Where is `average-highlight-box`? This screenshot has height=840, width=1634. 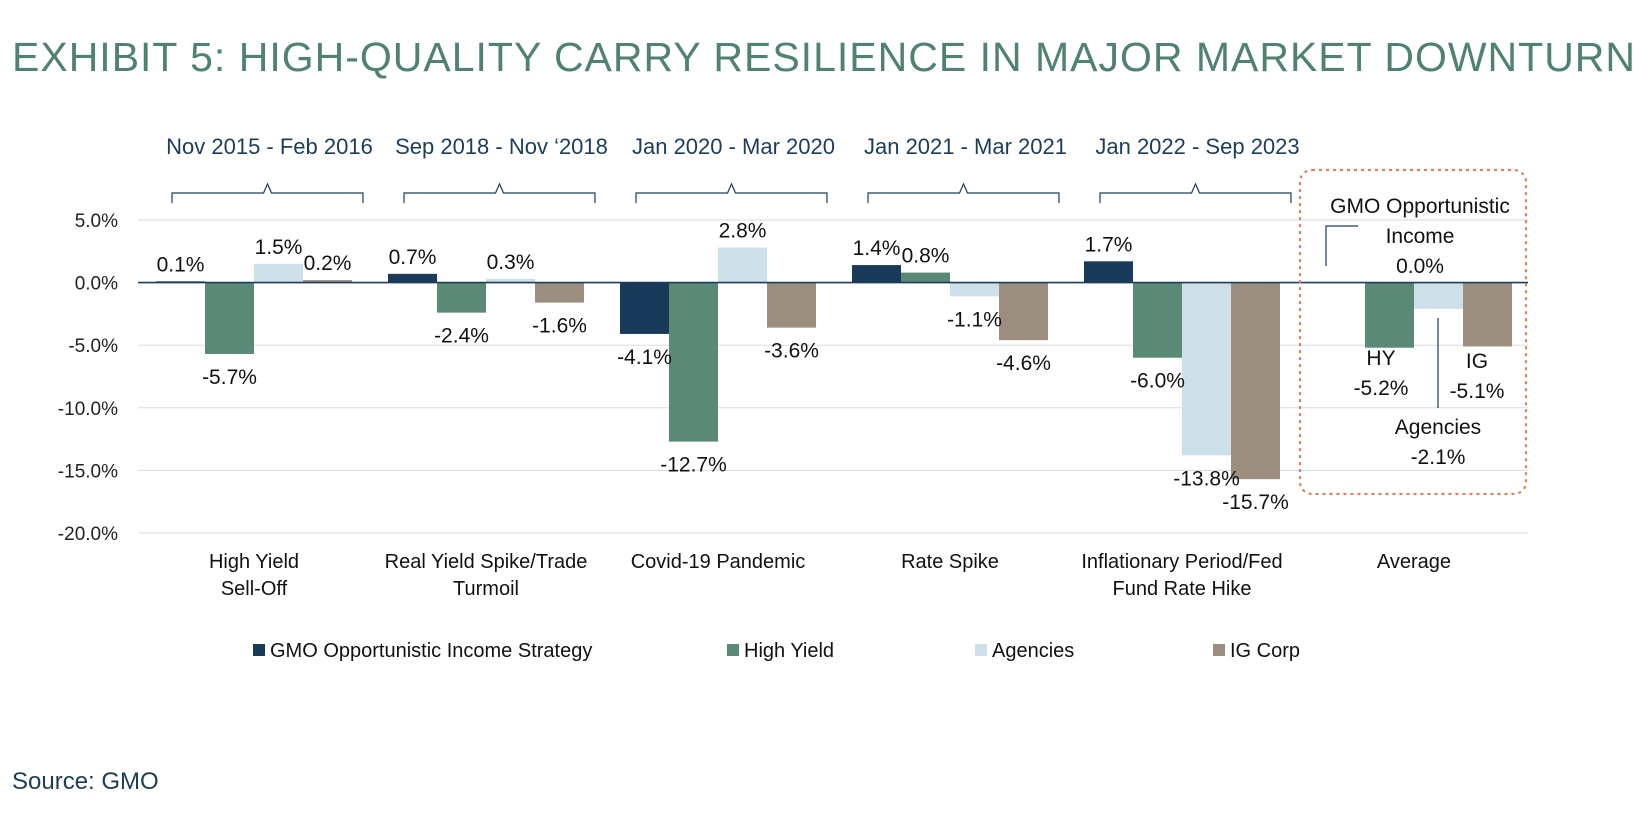
average-highlight-box is located at coordinates (1413, 332).